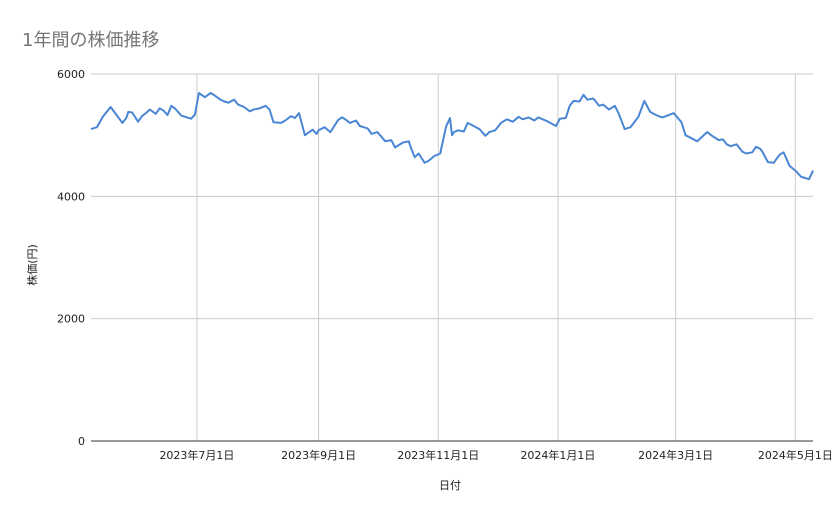  I want to click on y-tick-label: 6000, so click(71, 74).